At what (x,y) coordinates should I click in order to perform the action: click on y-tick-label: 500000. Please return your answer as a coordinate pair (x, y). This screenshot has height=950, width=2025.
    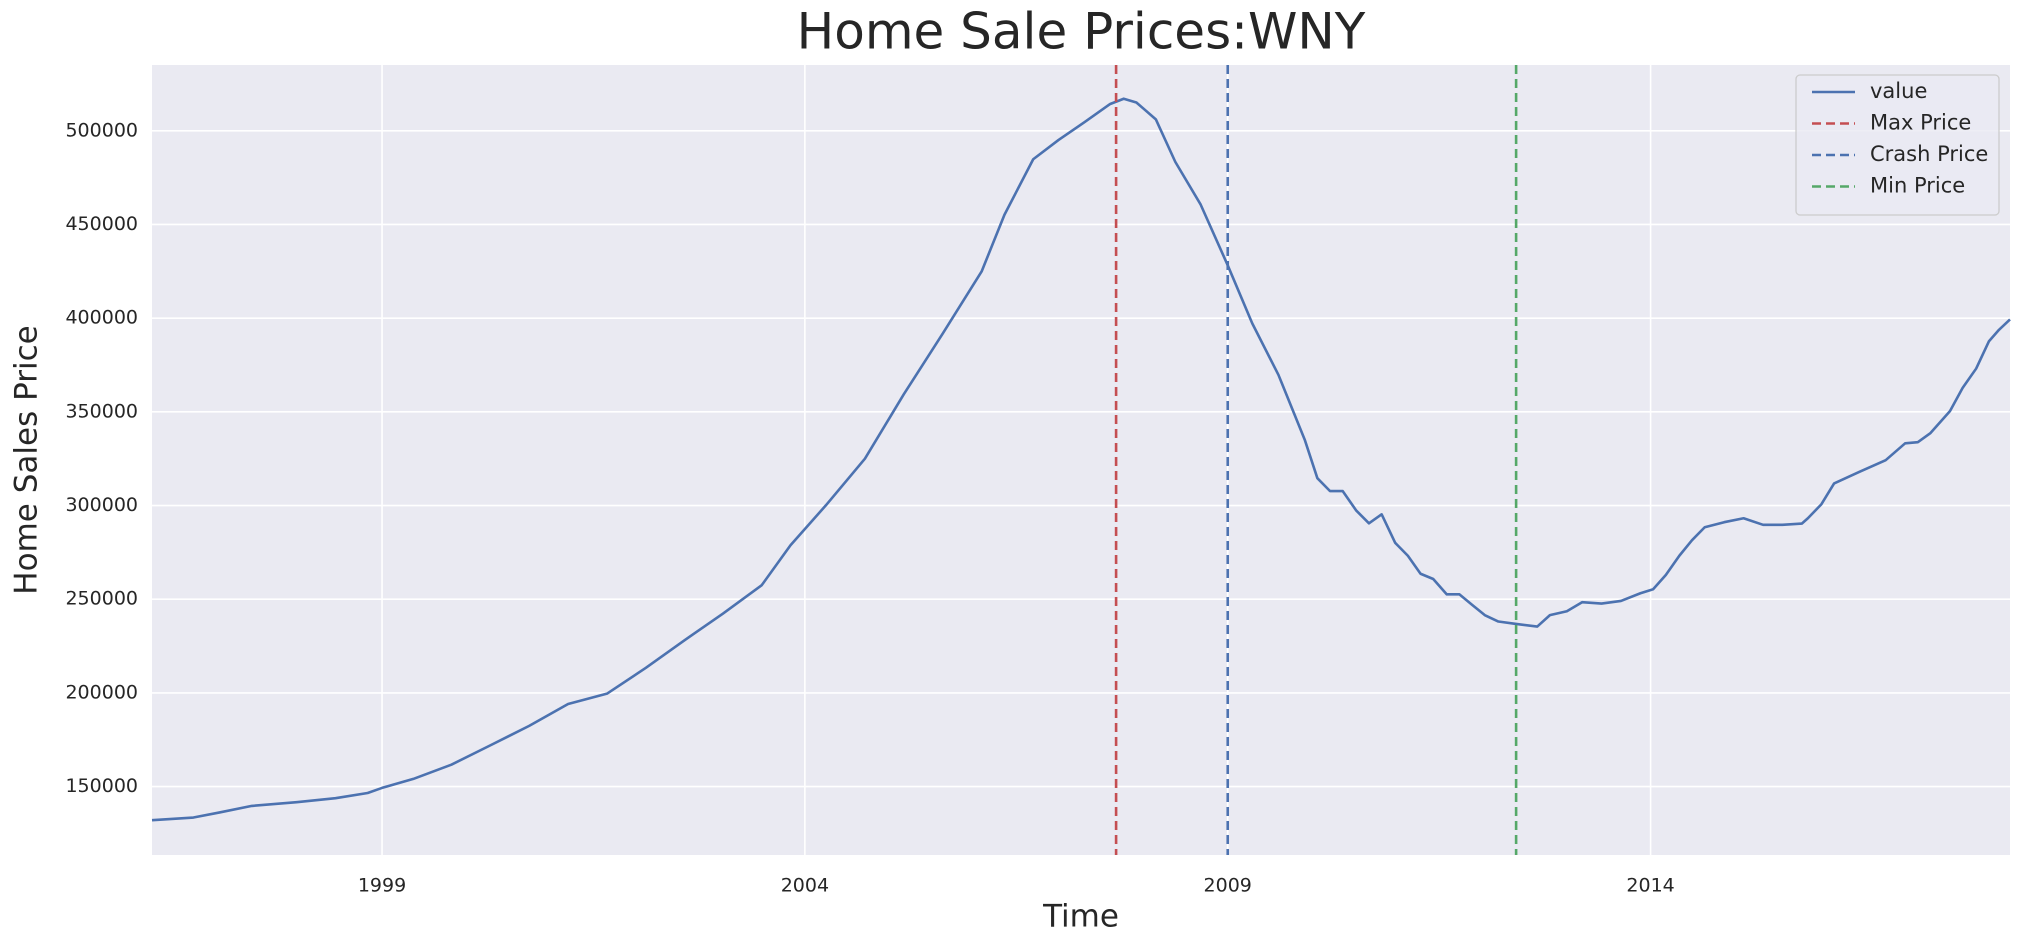
    Looking at the image, I should click on (101, 130).